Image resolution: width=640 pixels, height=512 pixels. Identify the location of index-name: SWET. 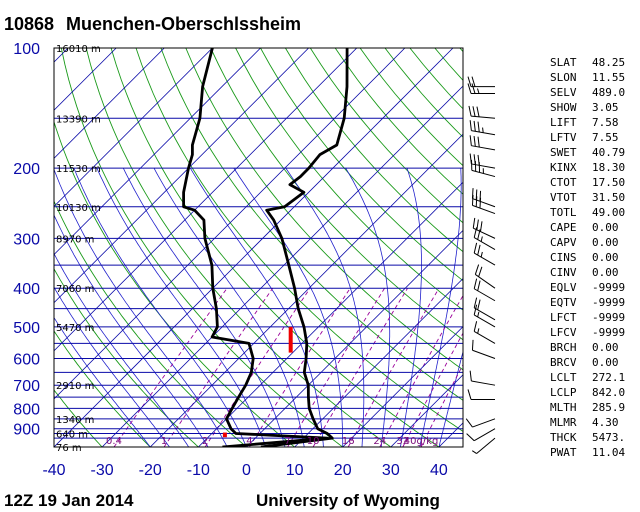
(563, 152).